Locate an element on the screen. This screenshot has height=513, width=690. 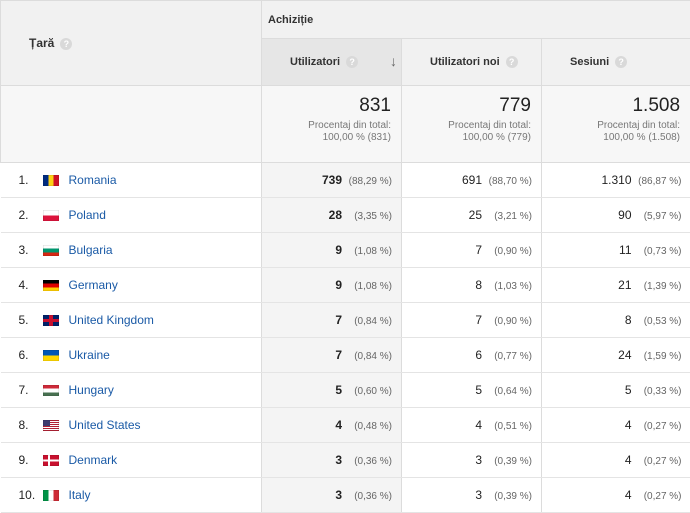
sessions-value: 21 is located at coordinates (624, 285).